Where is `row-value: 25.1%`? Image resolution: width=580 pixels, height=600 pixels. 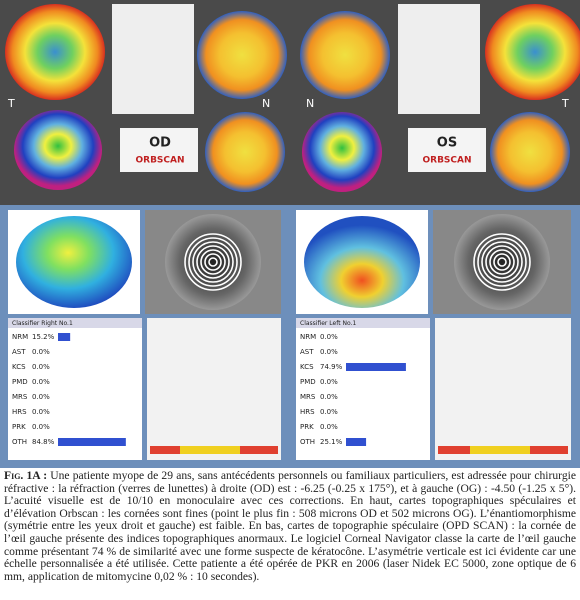
row-value: 25.1% is located at coordinates (331, 442).